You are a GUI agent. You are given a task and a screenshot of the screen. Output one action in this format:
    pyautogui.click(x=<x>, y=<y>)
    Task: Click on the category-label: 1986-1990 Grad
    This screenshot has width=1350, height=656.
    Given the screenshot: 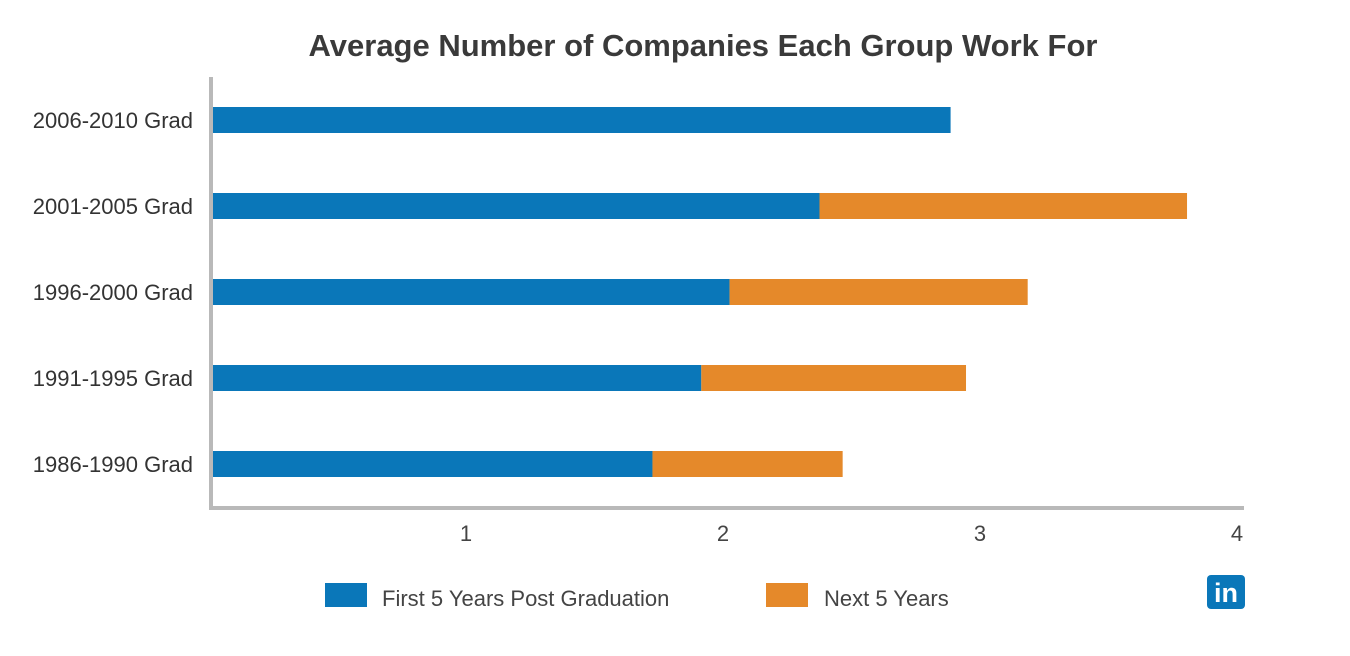 What is the action you would take?
    pyautogui.click(x=113, y=464)
    